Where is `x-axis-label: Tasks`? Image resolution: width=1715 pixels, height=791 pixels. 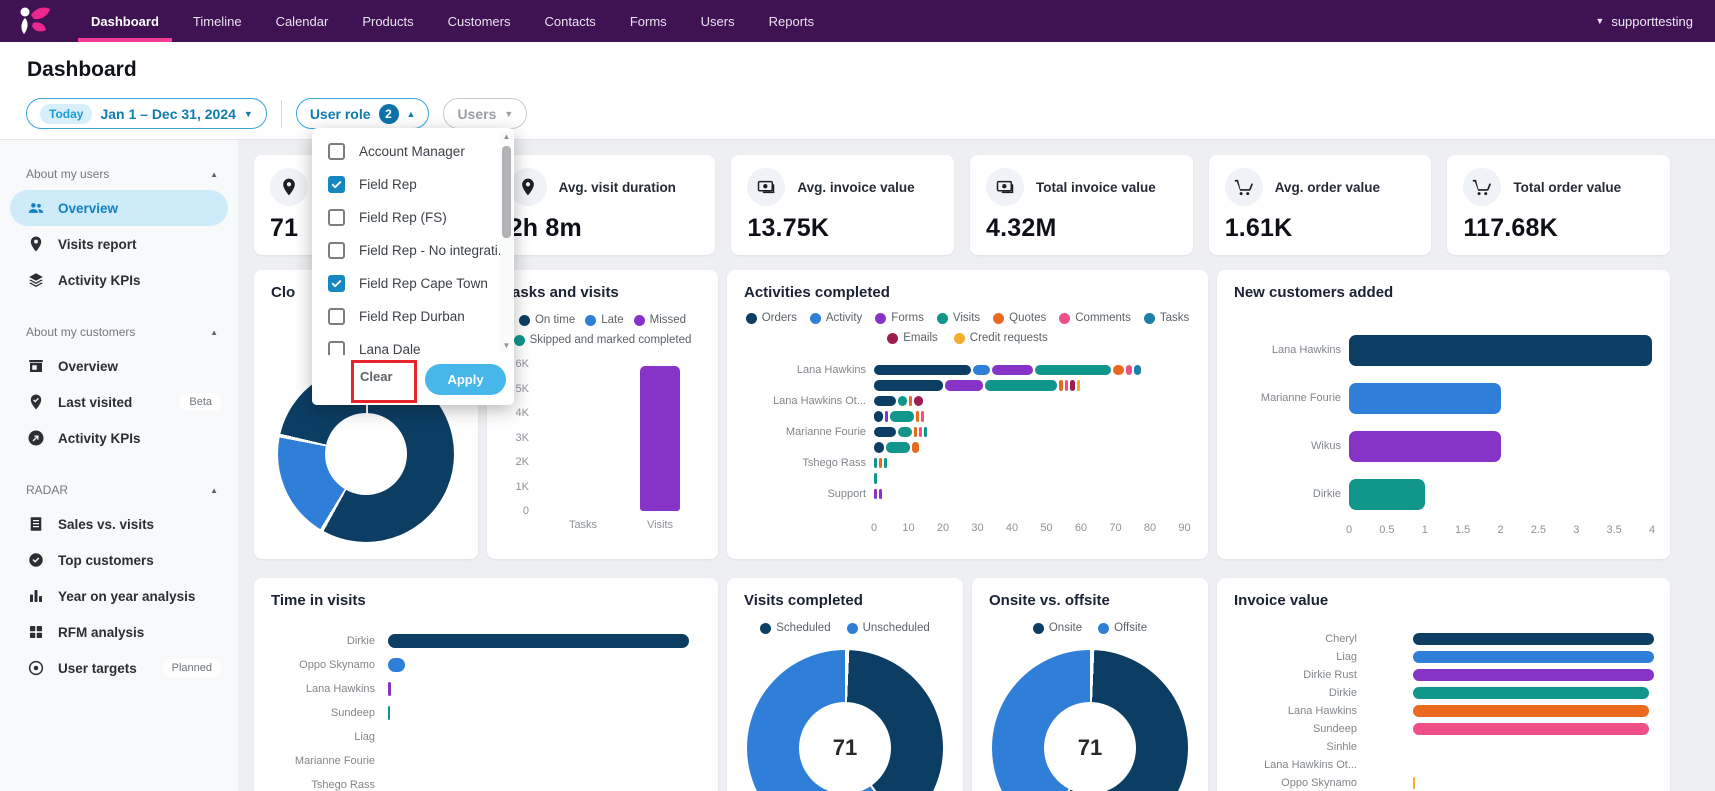 x-axis-label: Tasks is located at coordinates (583, 525).